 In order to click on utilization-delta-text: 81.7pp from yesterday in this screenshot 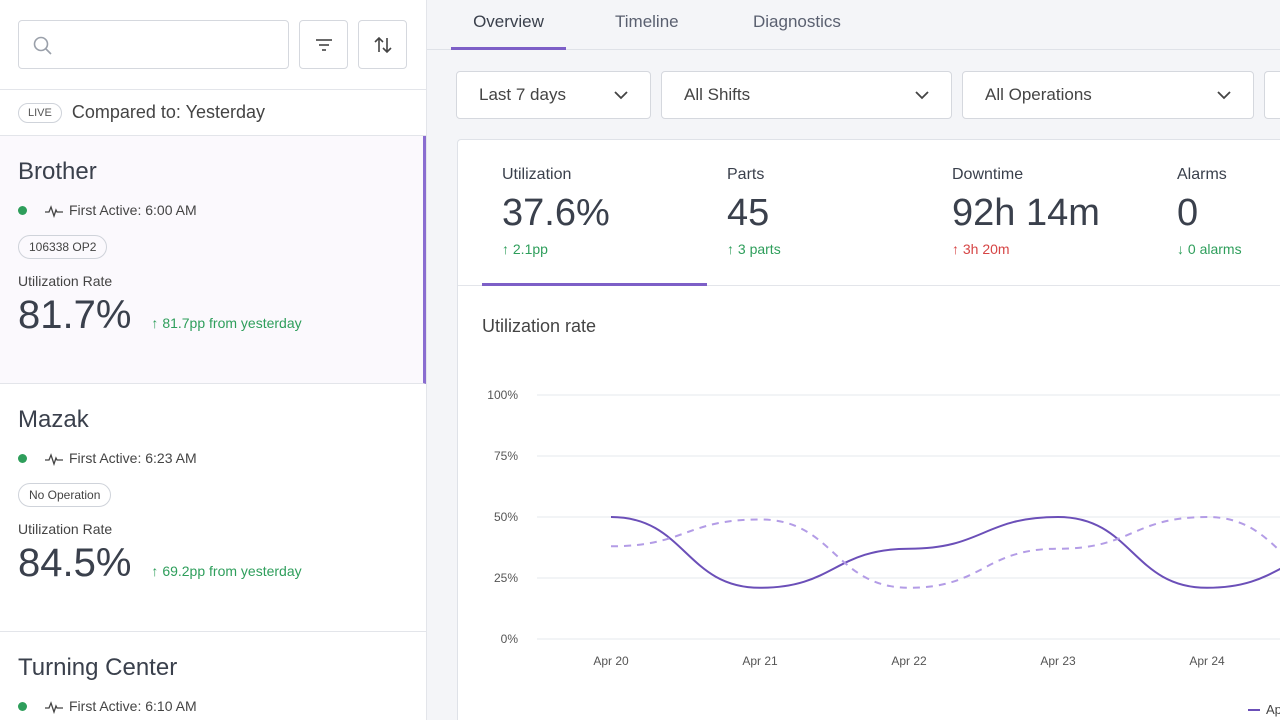, I will do `click(232, 323)`.